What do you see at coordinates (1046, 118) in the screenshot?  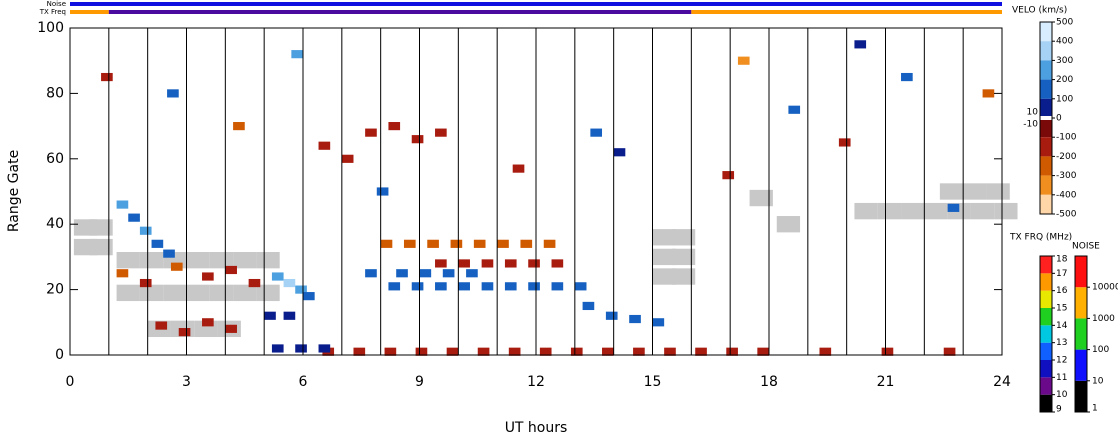 I see `velocity-colorbar-zero` at bounding box center [1046, 118].